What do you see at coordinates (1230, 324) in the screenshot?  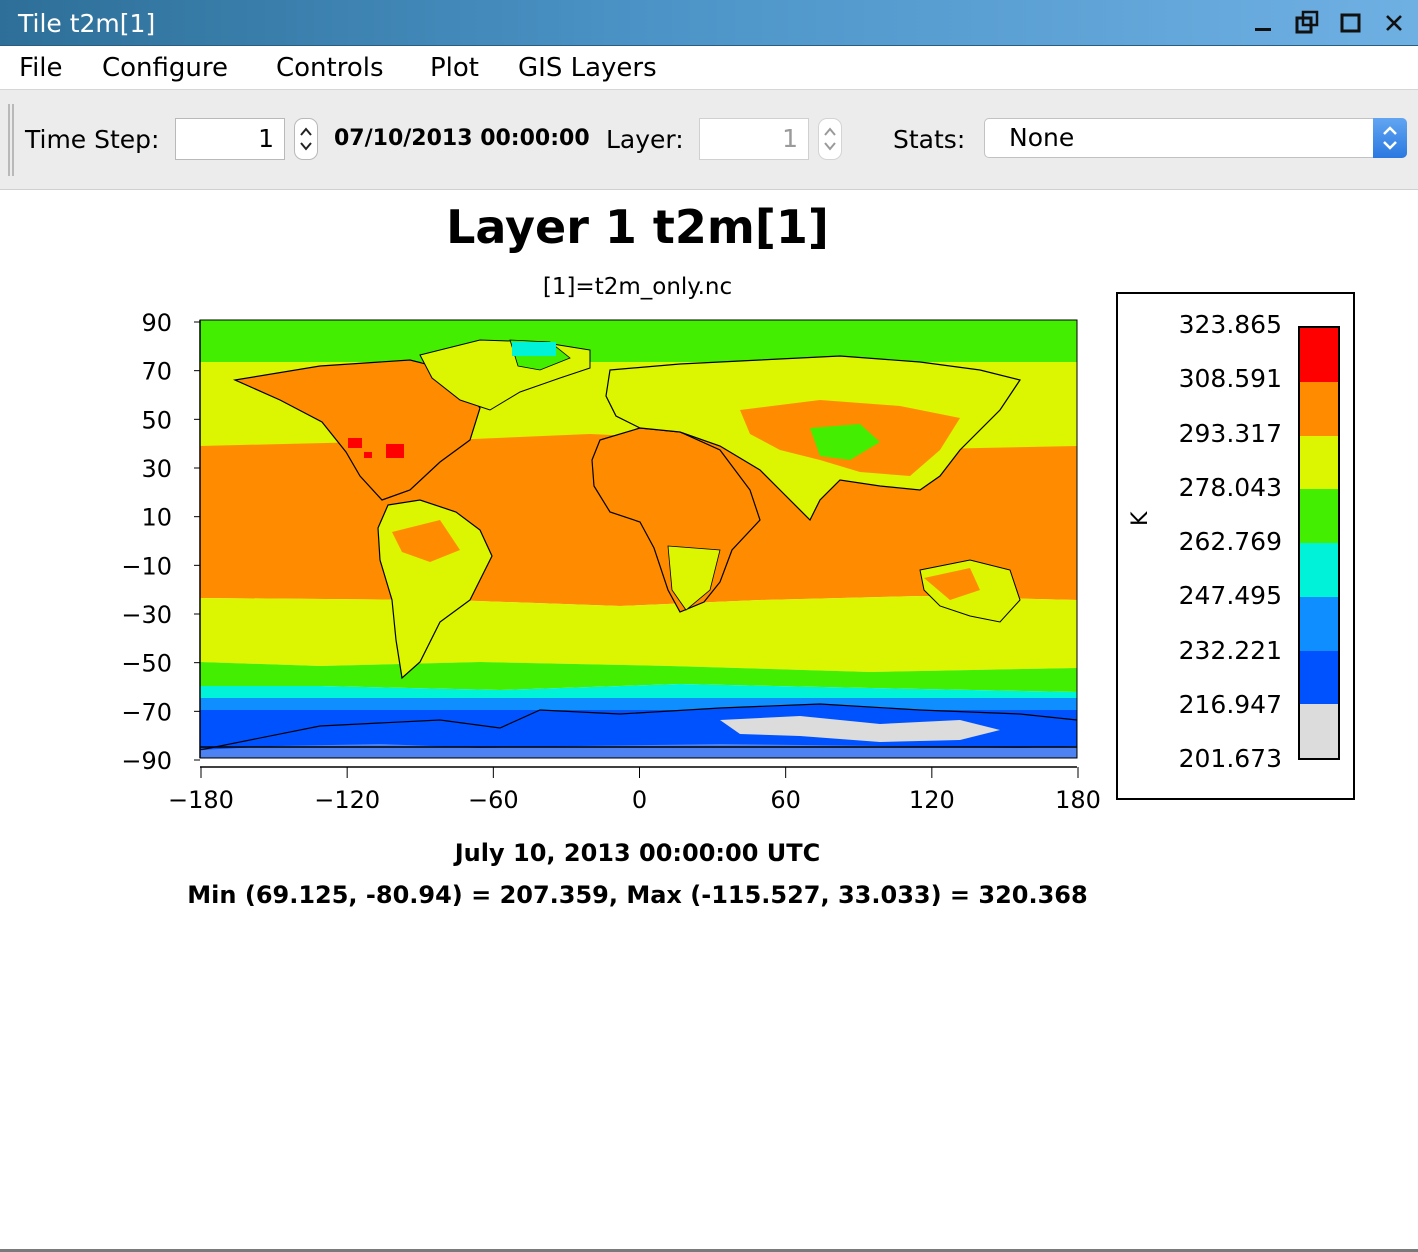 I see `legend-tick-label: 323.865` at bounding box center [1230, 324].